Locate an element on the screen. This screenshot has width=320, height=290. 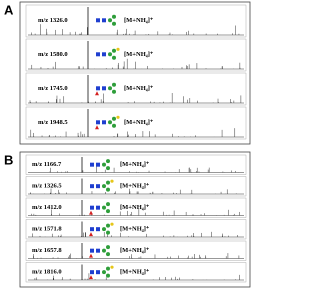
spectrum: m/z 1412.0 [M+NH₄]⁺ is located at coordinates (136, 207).